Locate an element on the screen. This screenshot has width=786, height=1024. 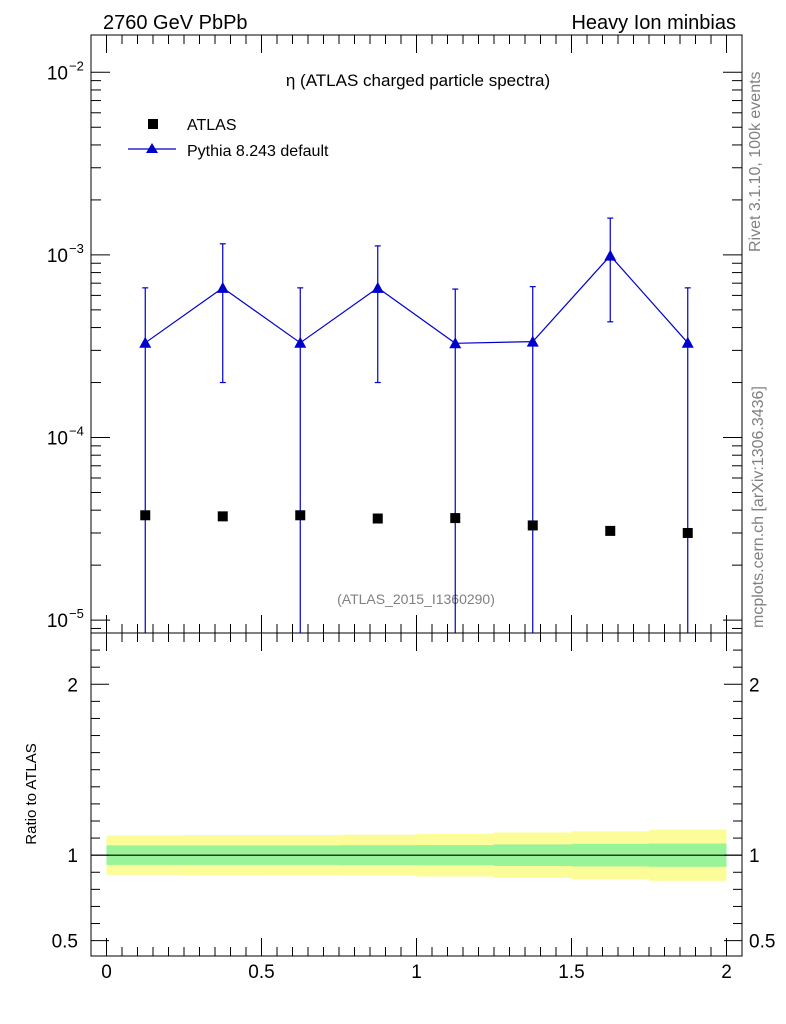
ratio-x-tick-labels: 0 0.5 1 1.5 2 is located at coordinates (416, 972).